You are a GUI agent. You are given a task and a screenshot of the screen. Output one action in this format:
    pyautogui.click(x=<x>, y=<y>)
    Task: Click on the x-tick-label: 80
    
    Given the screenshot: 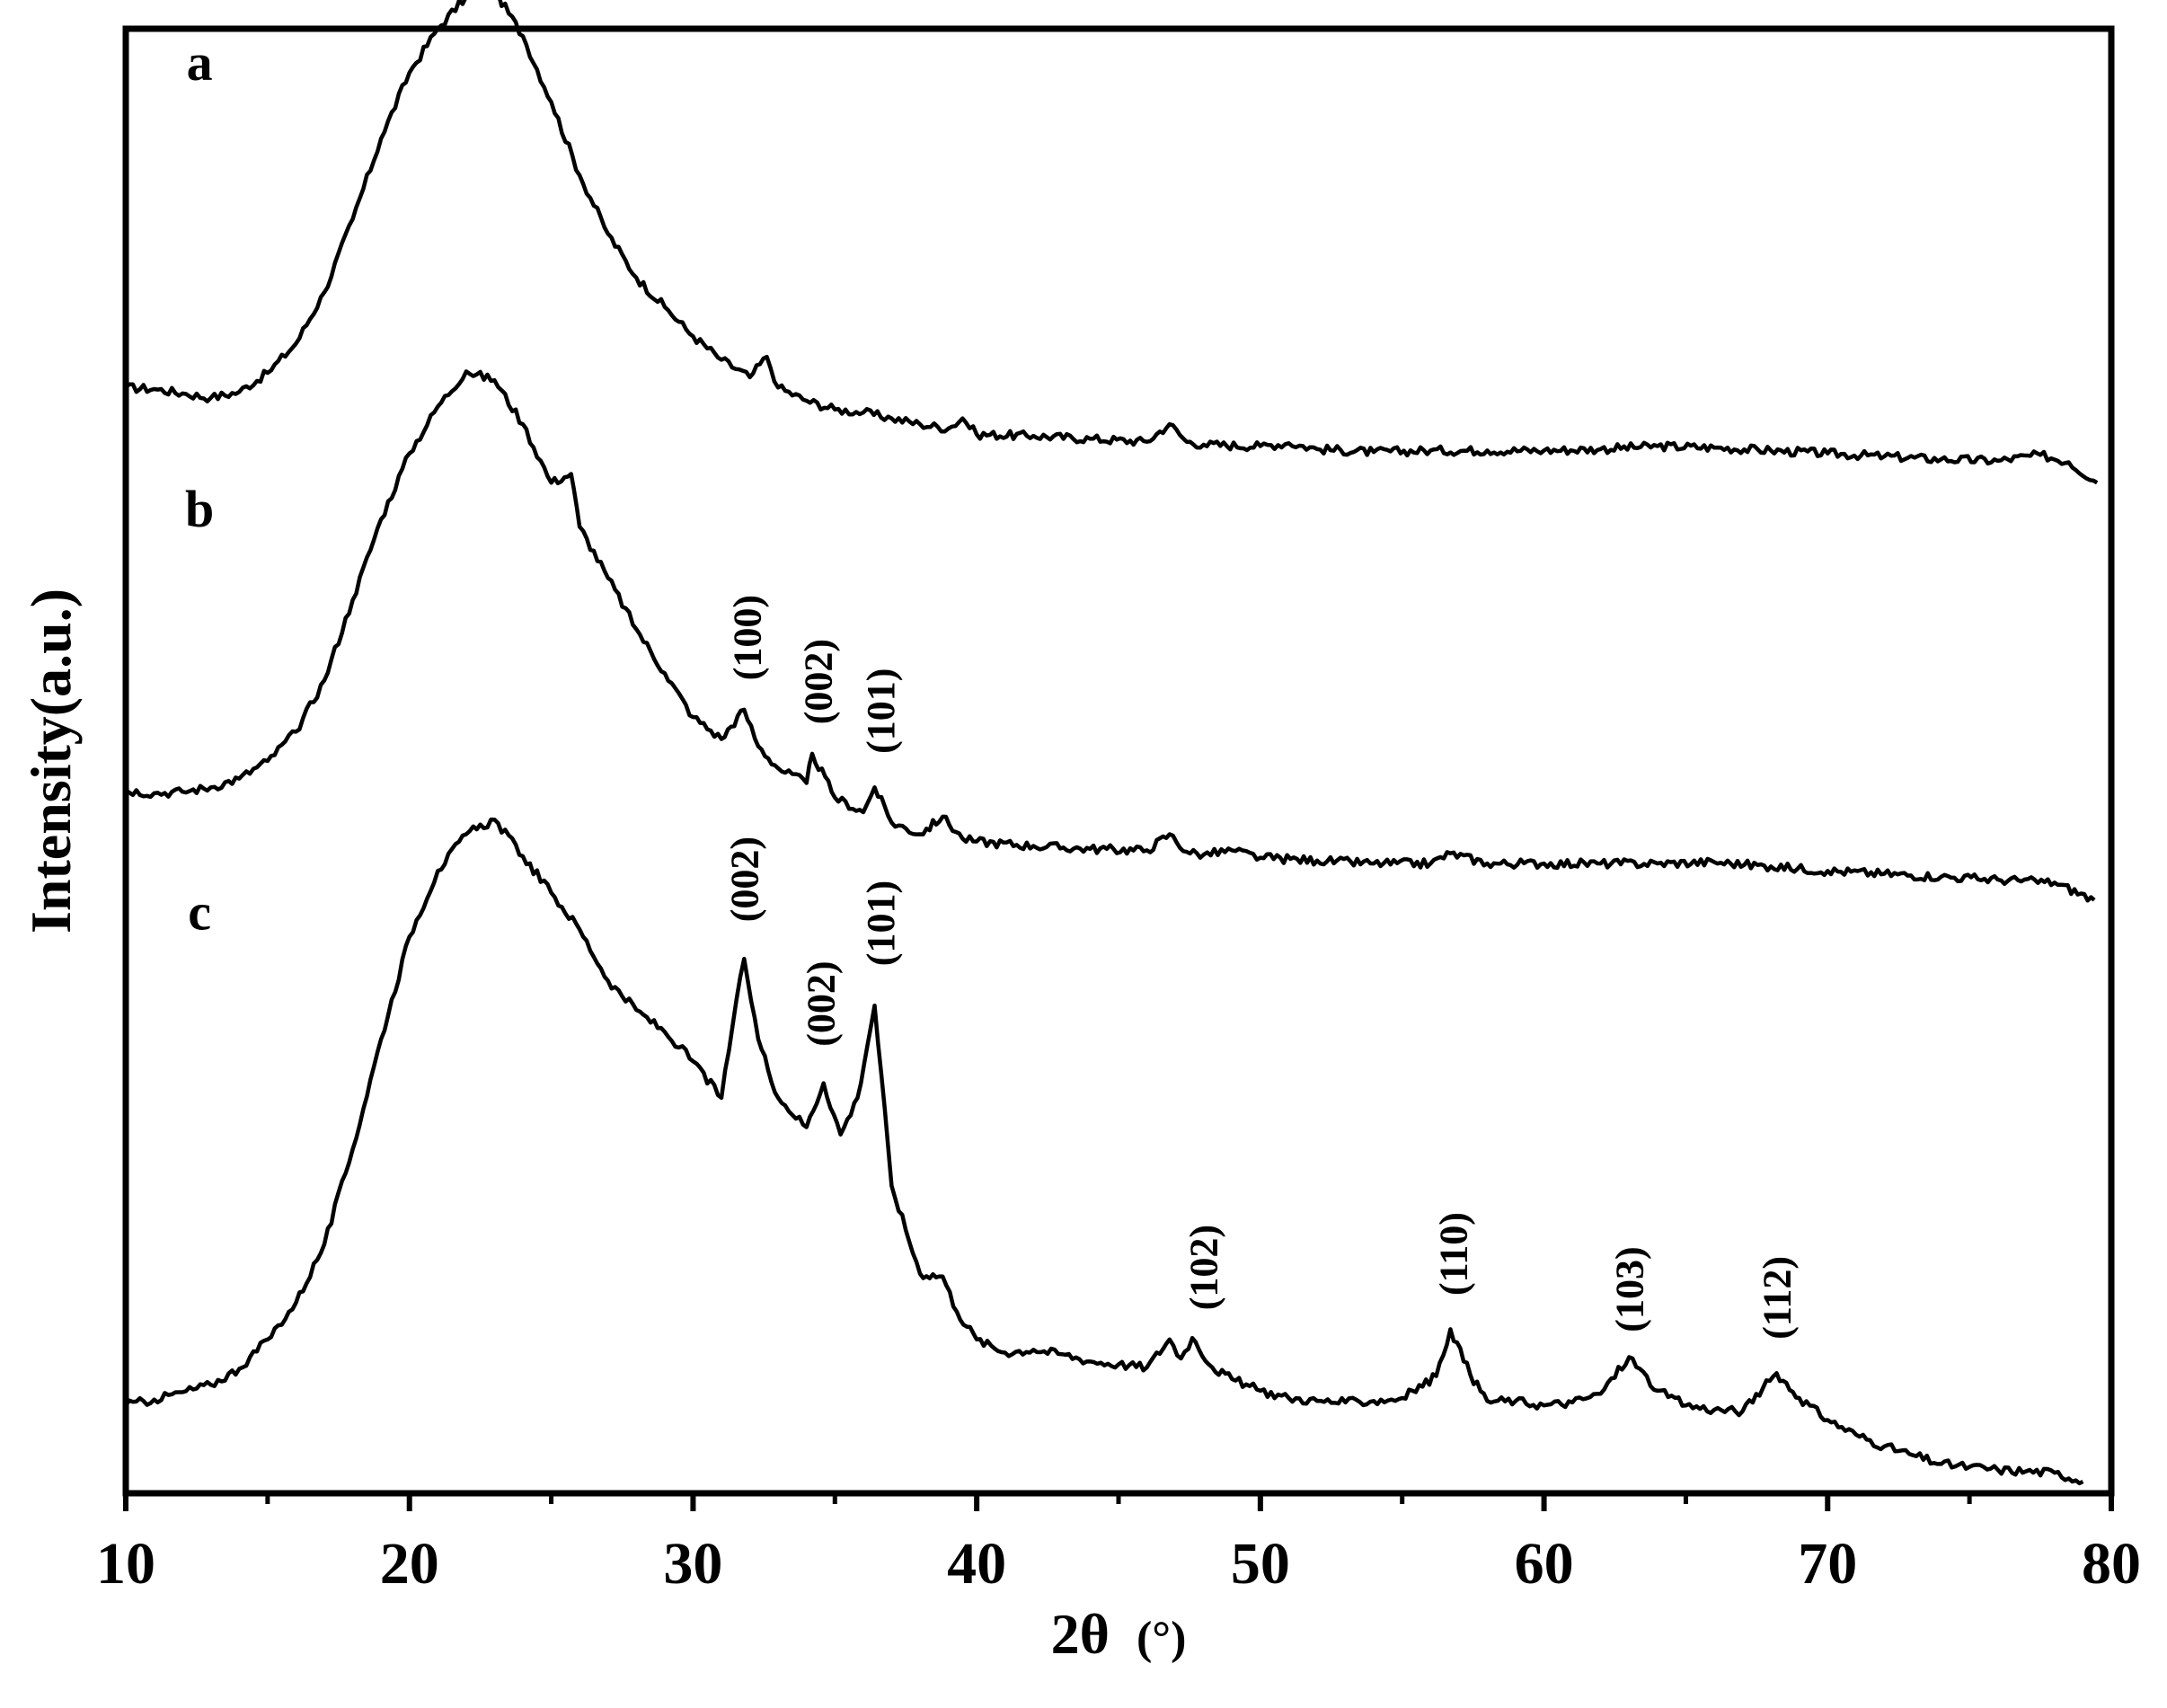 What is the action you would take?
    pyautogui.click(x=2111, y=1564)
    